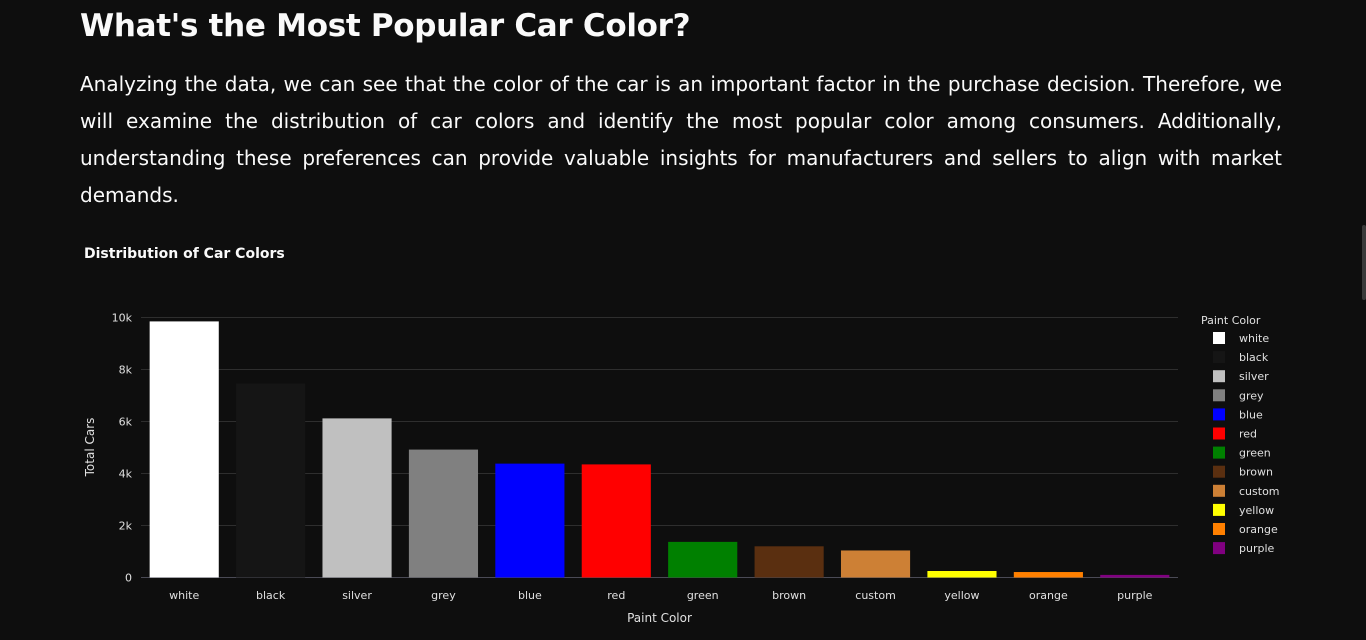 This screenshot has height=640, width=1366. Describe the element at coordinates (1135, 595) in the screenshot. I see `x-tick-label: purple` at that location.